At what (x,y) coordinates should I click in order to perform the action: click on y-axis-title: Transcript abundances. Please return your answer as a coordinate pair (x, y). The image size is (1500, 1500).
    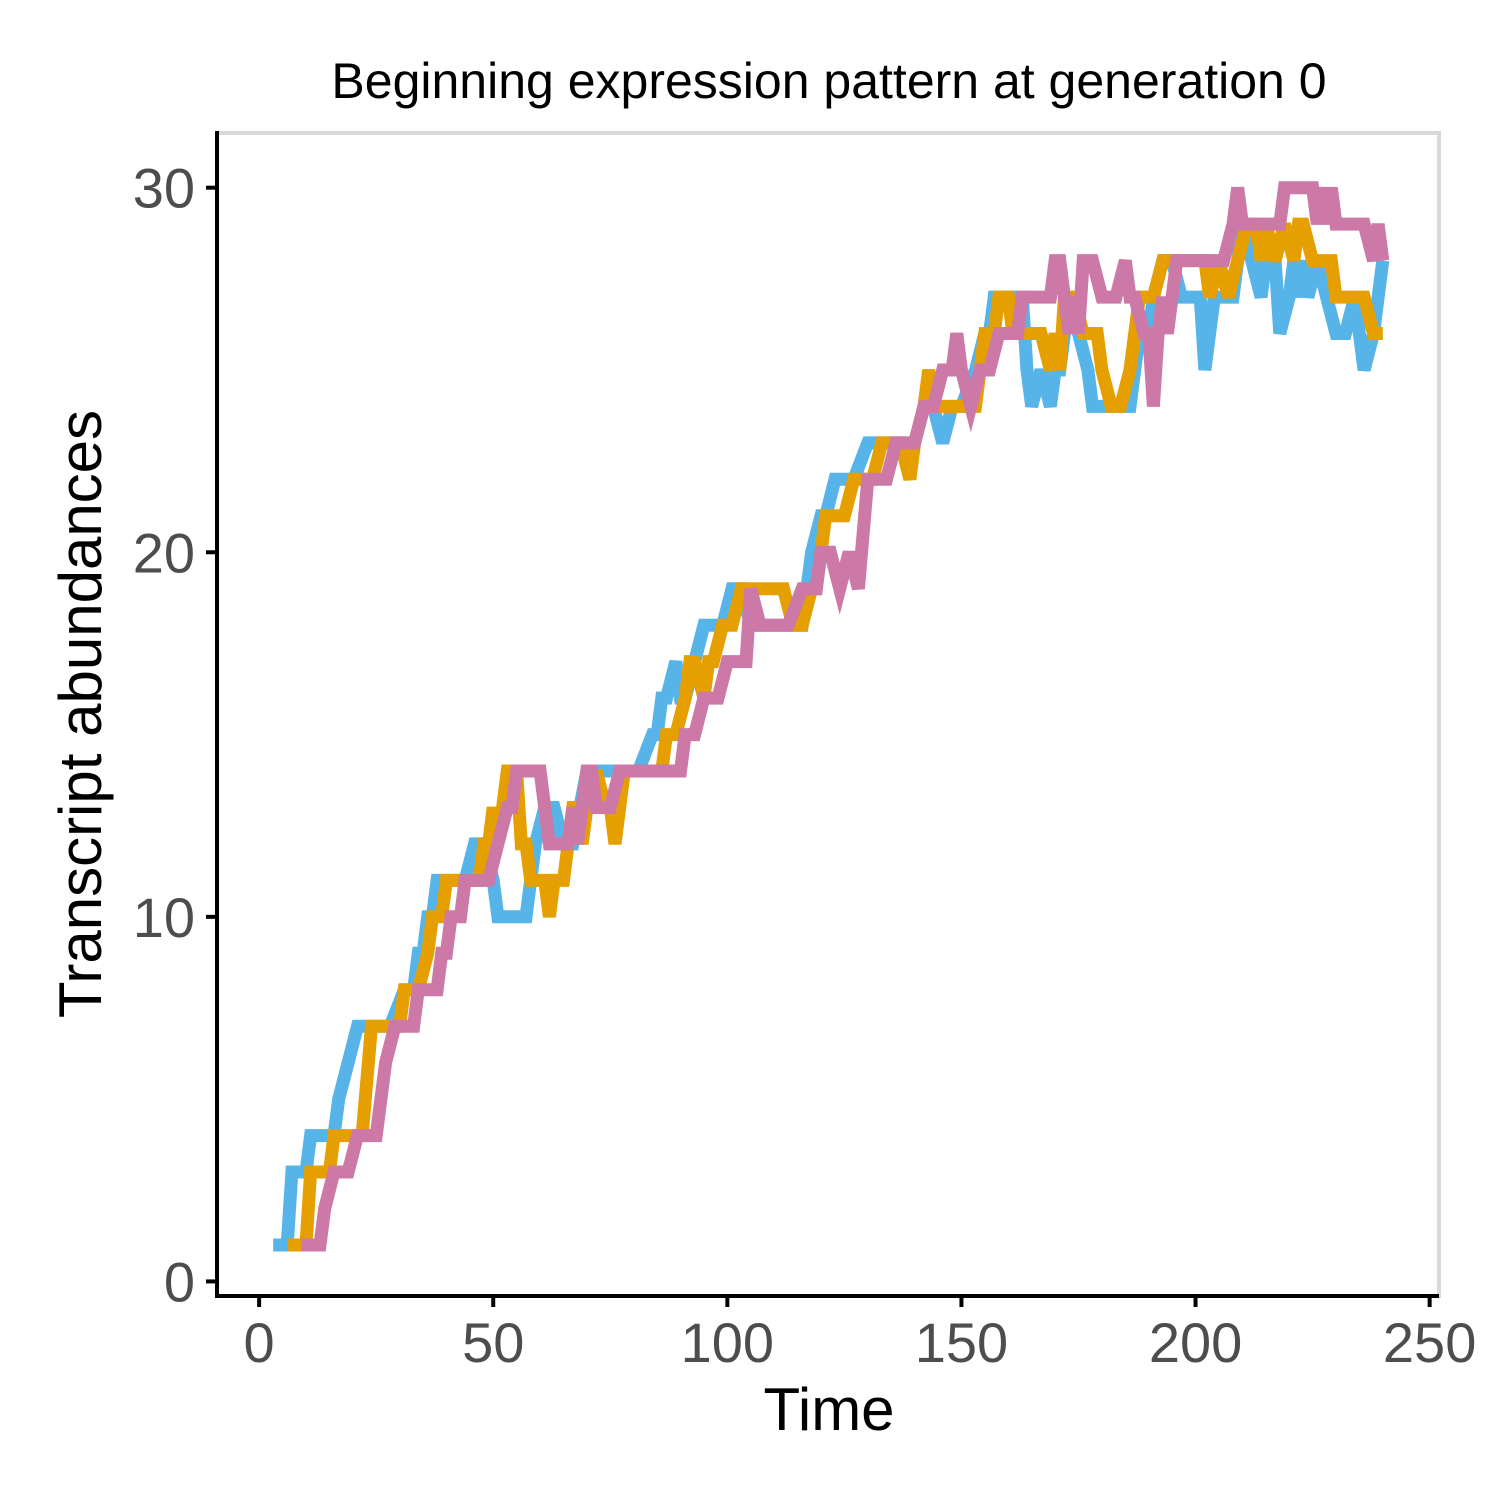
    Looking at the image, I should click on (80, 714).